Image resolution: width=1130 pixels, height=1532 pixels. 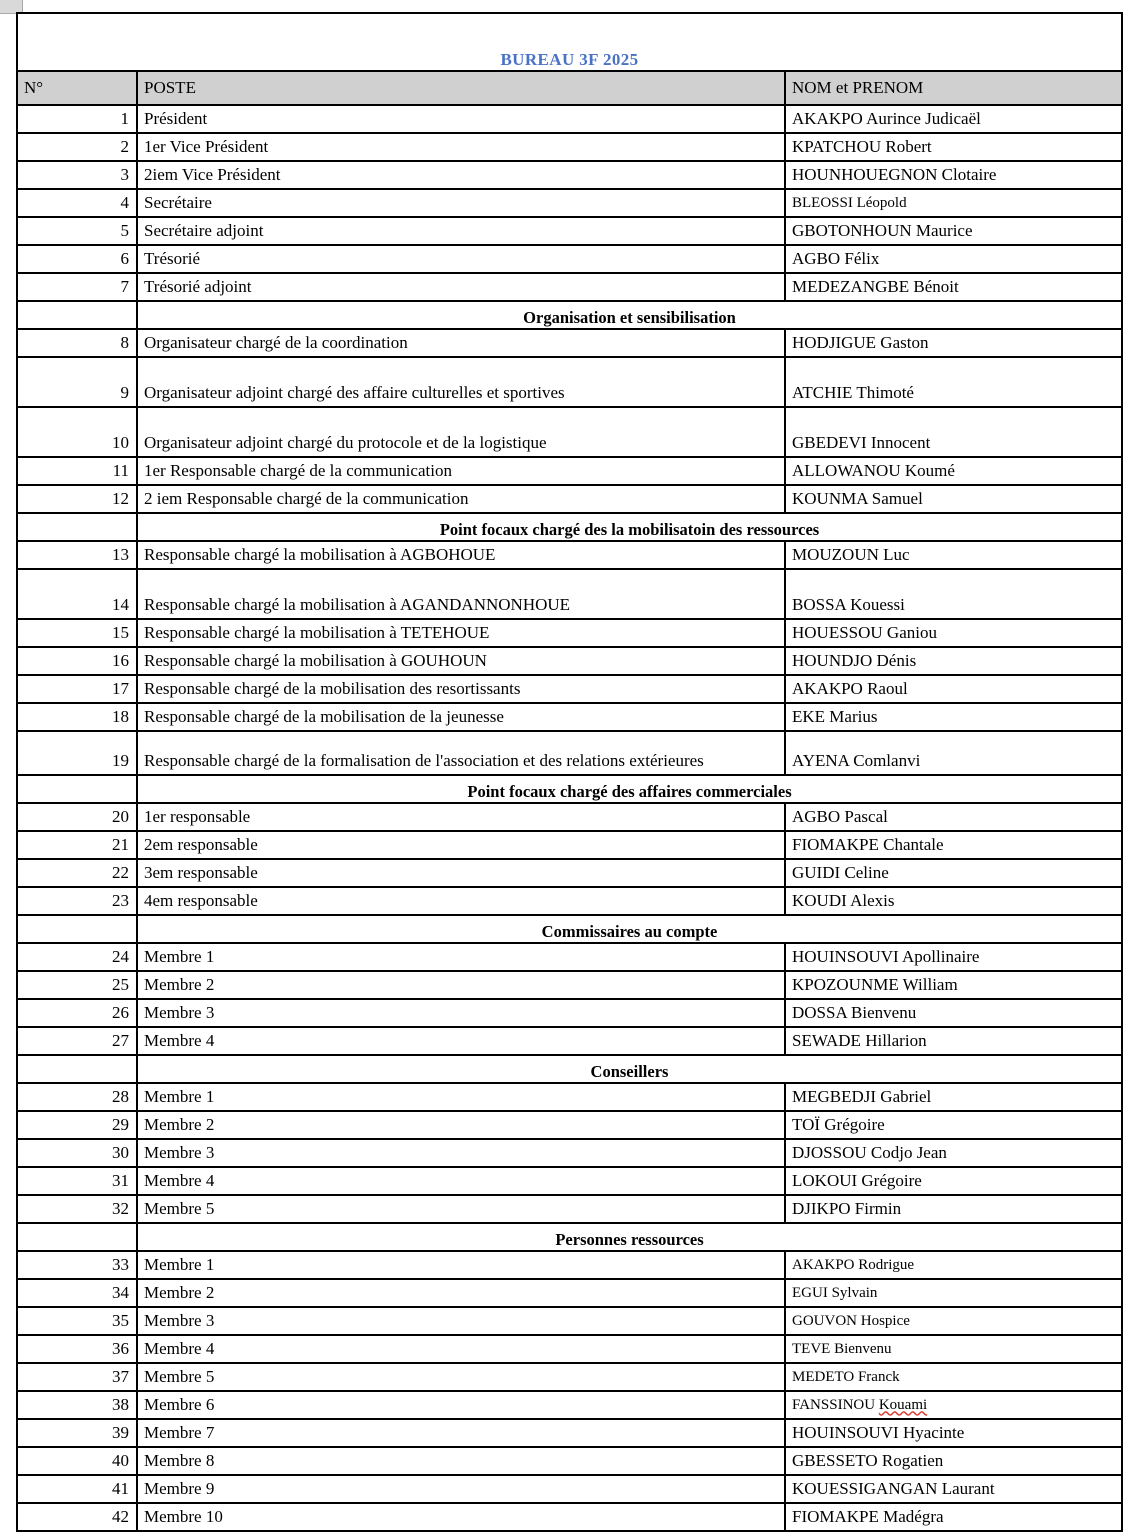 What do you see at coordinates (570, 231) in the screenshot?
I see `table-row: 5 Secrétaire adjoint GBOTONHOUN Maurice` at bounding box center [570, 231].